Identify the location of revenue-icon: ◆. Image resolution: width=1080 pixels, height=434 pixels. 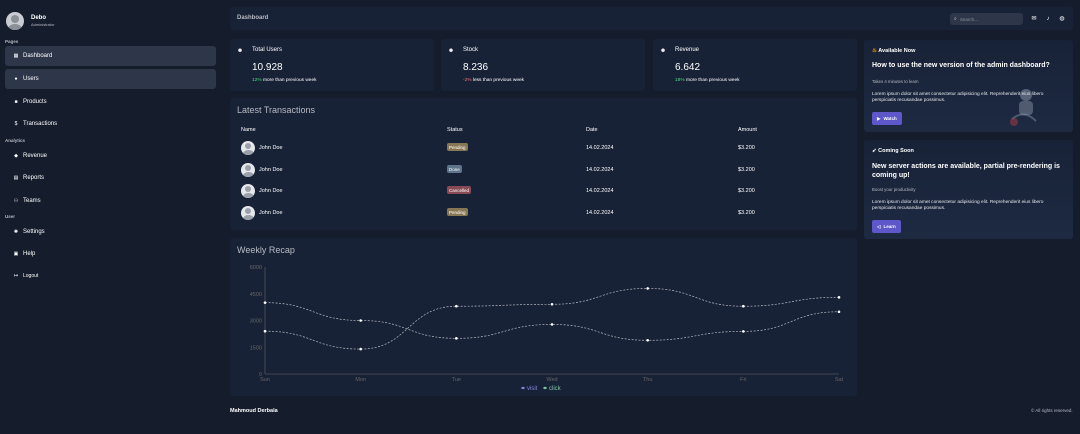
(16, 156).